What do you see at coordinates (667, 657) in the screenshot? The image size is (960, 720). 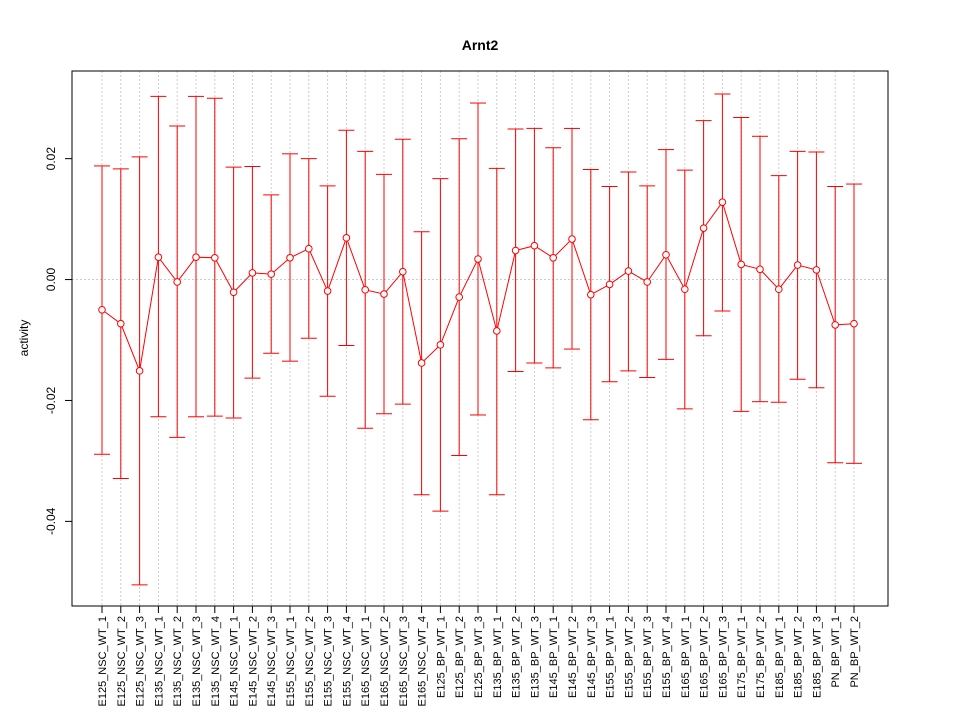 I see `x-tick-label: E155_BP_WT_4` at bounding box center [667, 657].